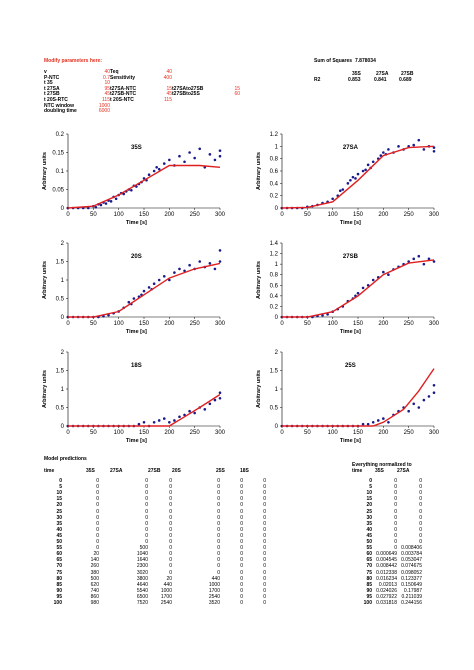 The image size is (474, 670). What do you see at coordinates (369, 517) in the screenshot?
I see `norm-cell: 30` at bounding box center [369, 517].